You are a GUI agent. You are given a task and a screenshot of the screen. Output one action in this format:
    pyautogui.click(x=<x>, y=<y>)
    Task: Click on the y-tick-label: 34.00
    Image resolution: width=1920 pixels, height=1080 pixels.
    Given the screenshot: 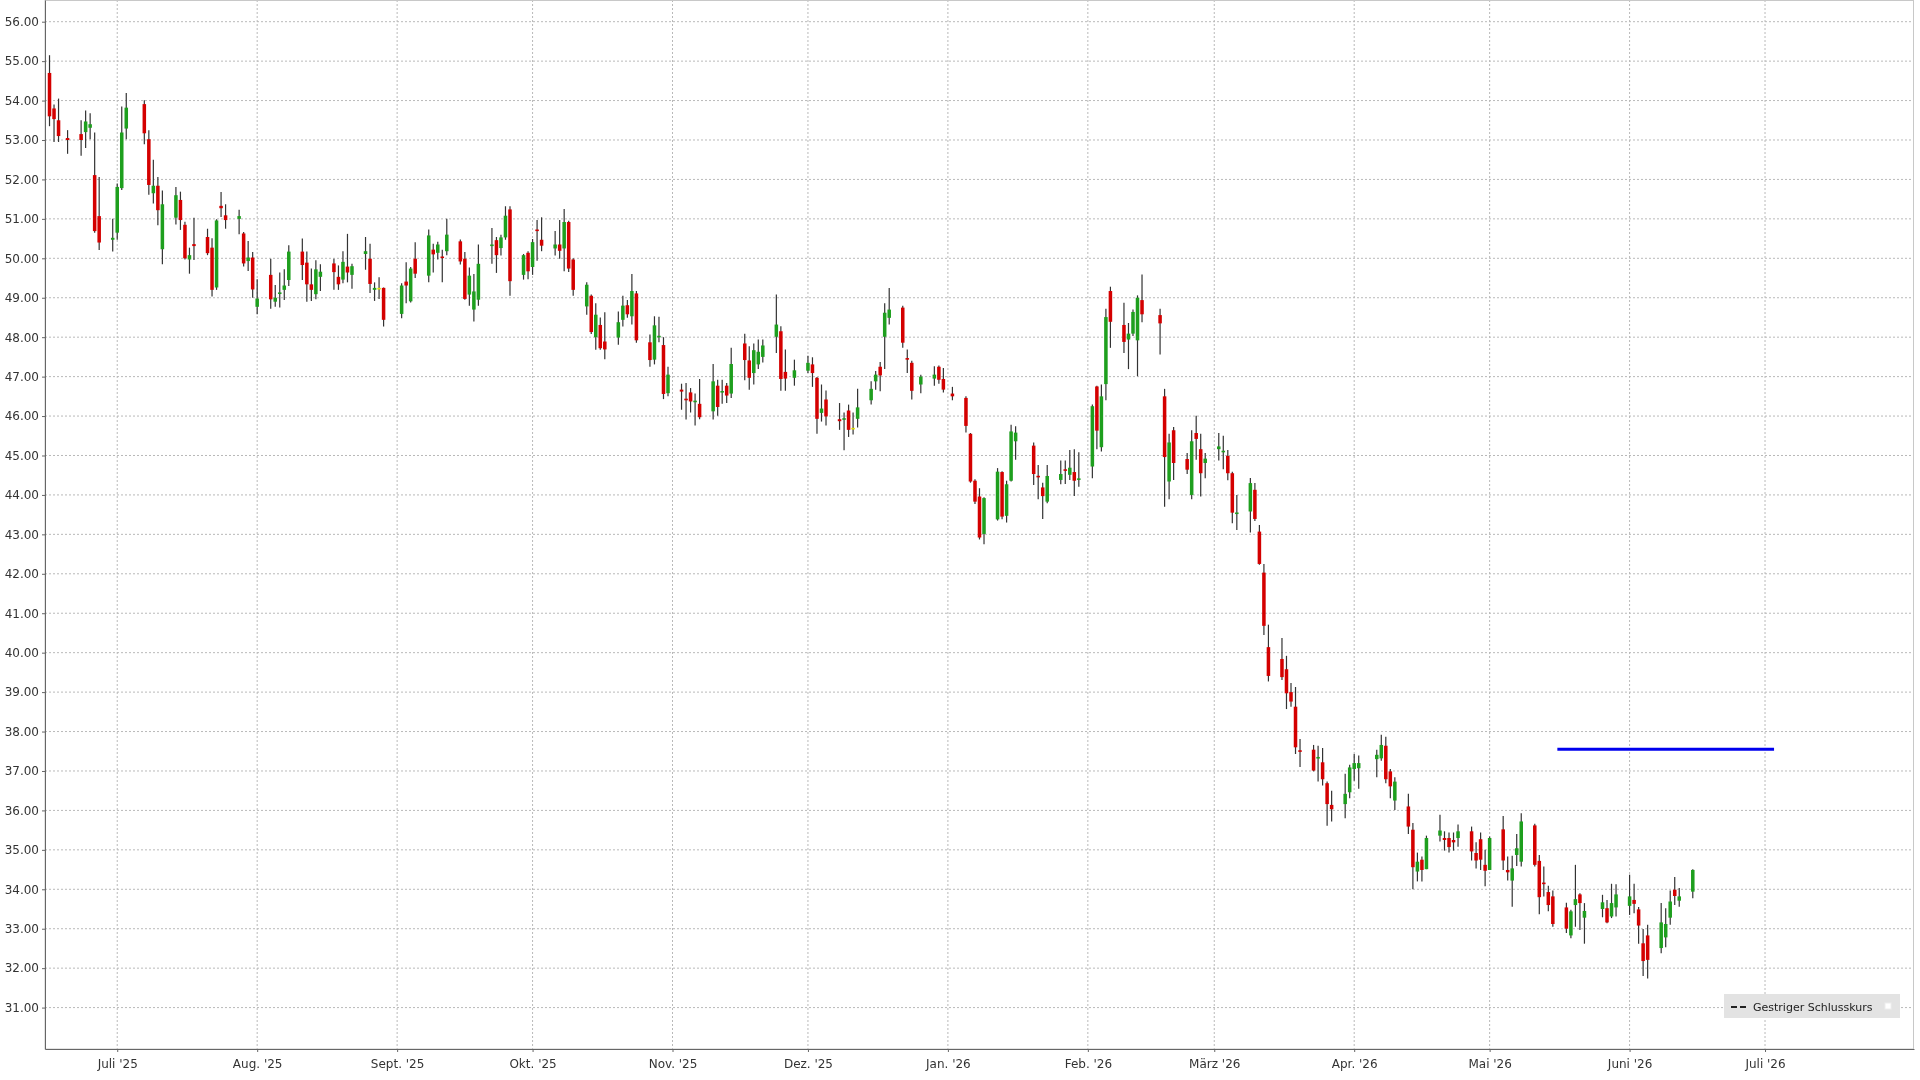 What is the action you would take?
    pyautogui.click(x=21, y=889)
    